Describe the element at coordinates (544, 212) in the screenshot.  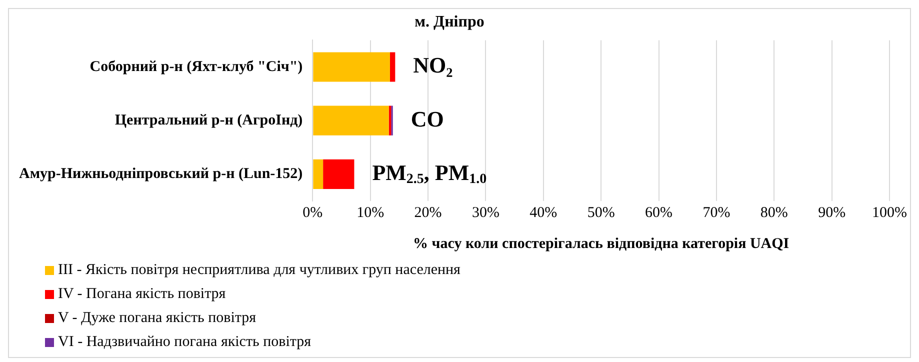
I see `x-tick-label: 40%` at that location.